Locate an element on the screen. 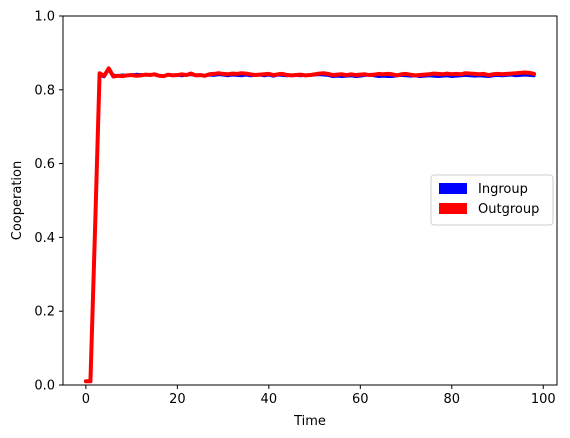 The width and height of the screenshot is (570, 438). x-tick-label: 80 is located at coordinates (452, 399).